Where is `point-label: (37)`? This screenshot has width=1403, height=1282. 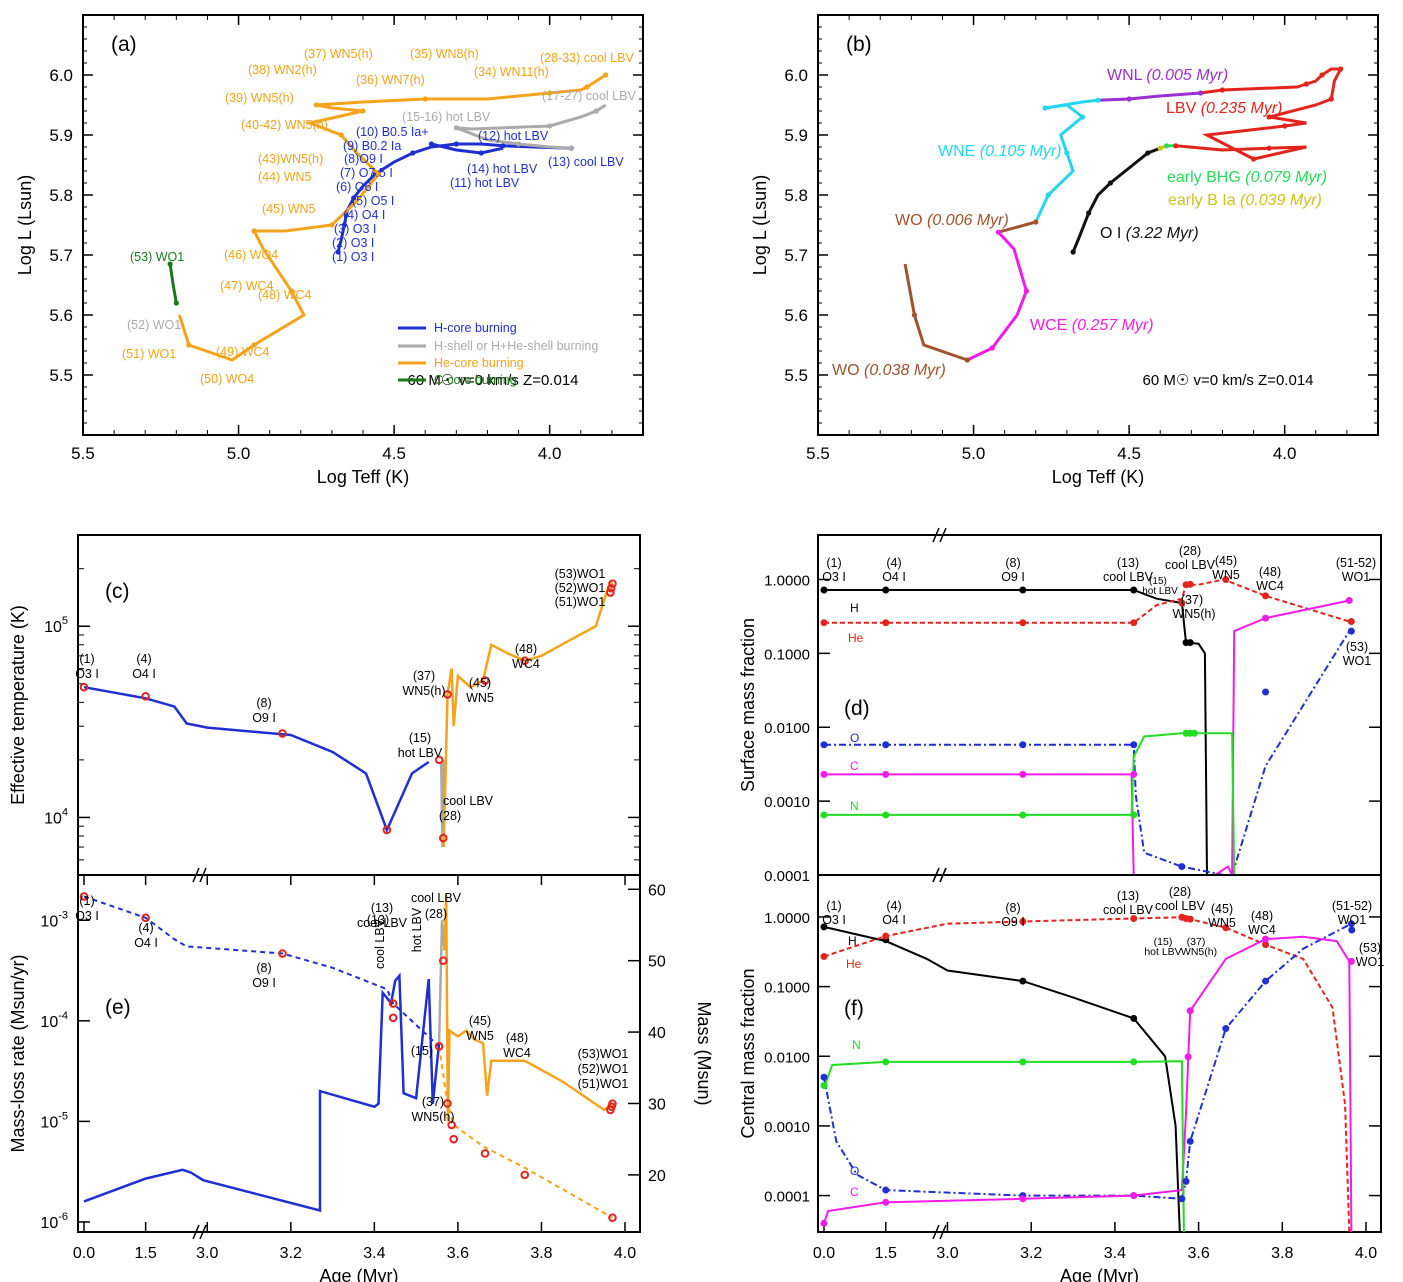 point-label: (37) is located at coordinates (433, 1102).